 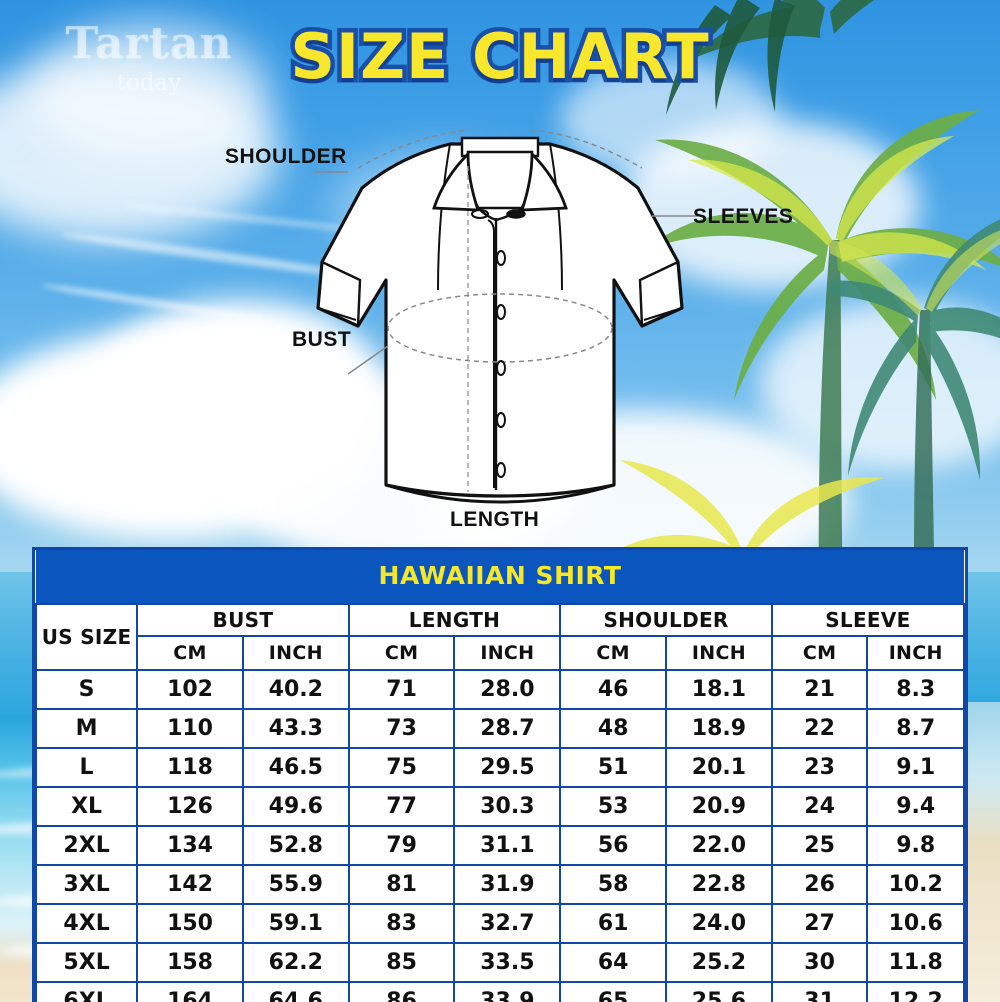 What do you see at coordinates (819, 767) in the screenshot?
I see `cell-sleeve-cm: 23` at bounding box center [819, 767].